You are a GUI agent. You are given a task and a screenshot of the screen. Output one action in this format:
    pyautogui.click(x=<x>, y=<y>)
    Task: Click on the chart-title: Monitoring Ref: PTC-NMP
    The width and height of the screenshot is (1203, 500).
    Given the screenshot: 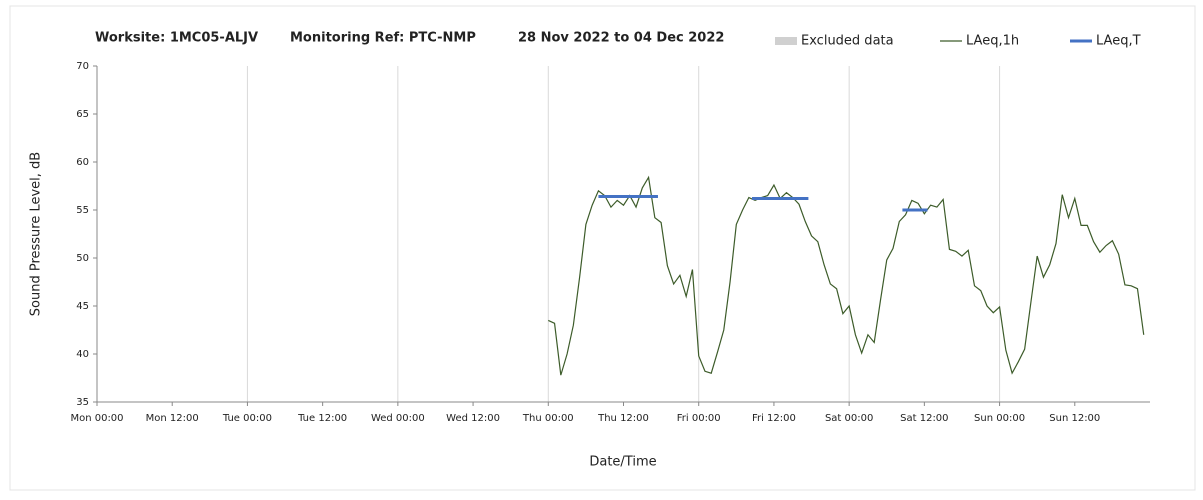 What is the action you would take?
    pyautogui.click(x=383, y=38)
    